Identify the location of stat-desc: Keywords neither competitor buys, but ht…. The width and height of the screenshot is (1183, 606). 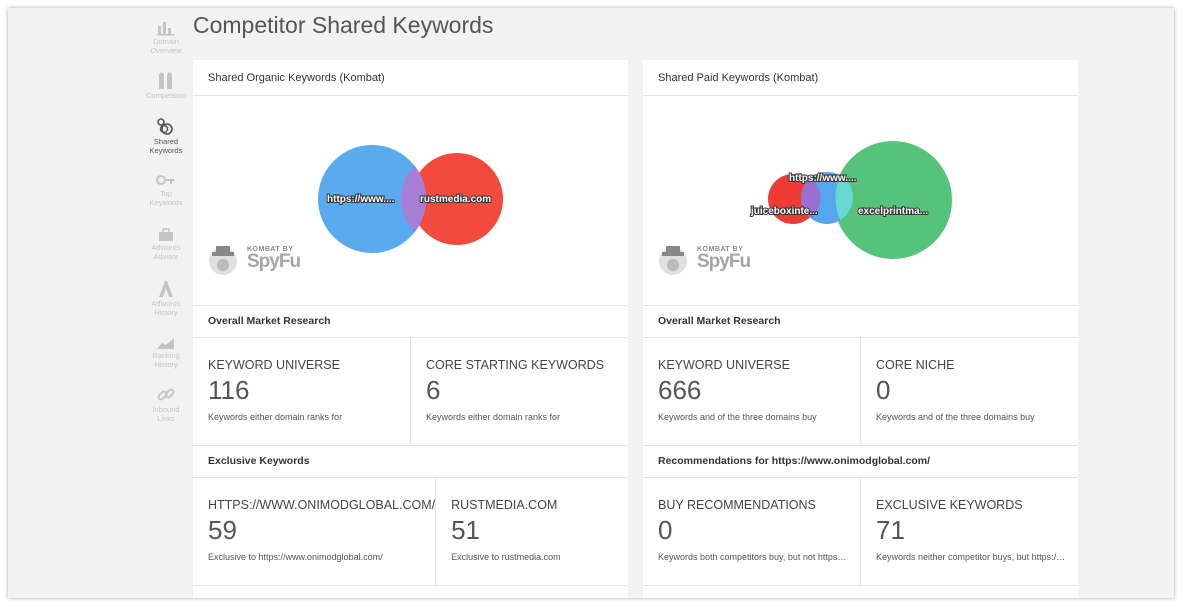
(977, 557).